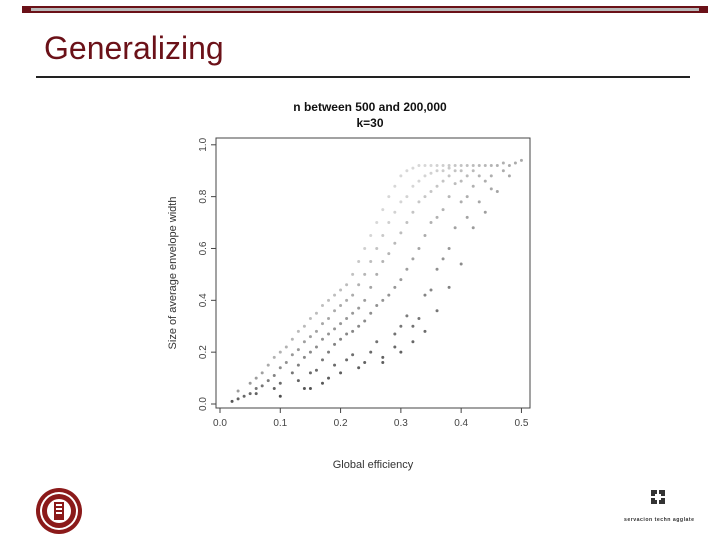  I want to click on x-tick-label: 0.5, so click(521, 423).